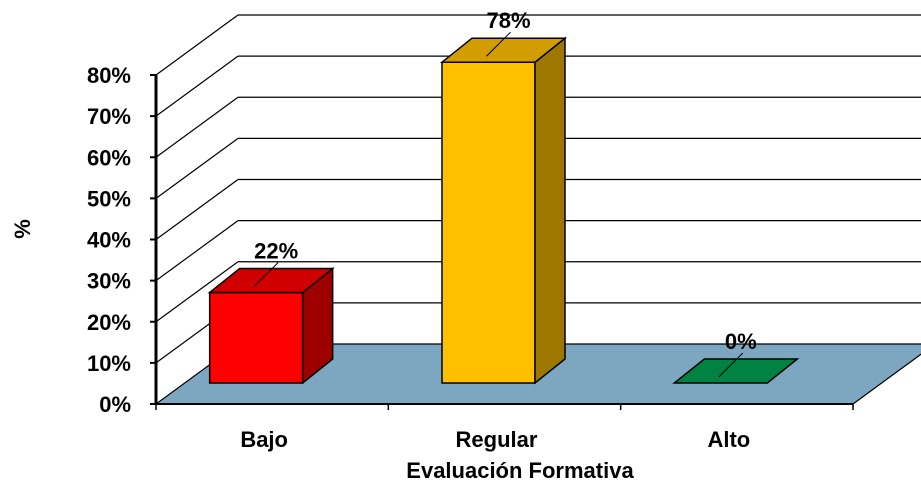  Describe the element at coordinates (520, 470) in the screenshot. I see `x-axis-title: Evaluación Formativa` at that location.